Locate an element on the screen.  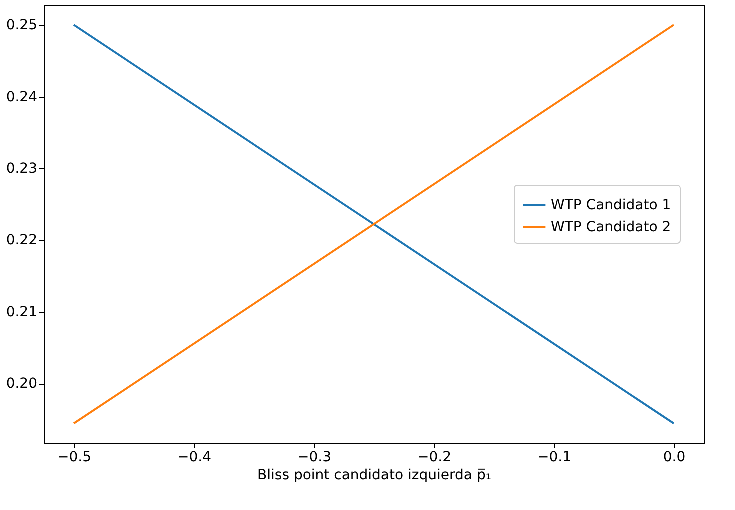
y-tick-label: 0.24 is located at coordinates (22, 97).